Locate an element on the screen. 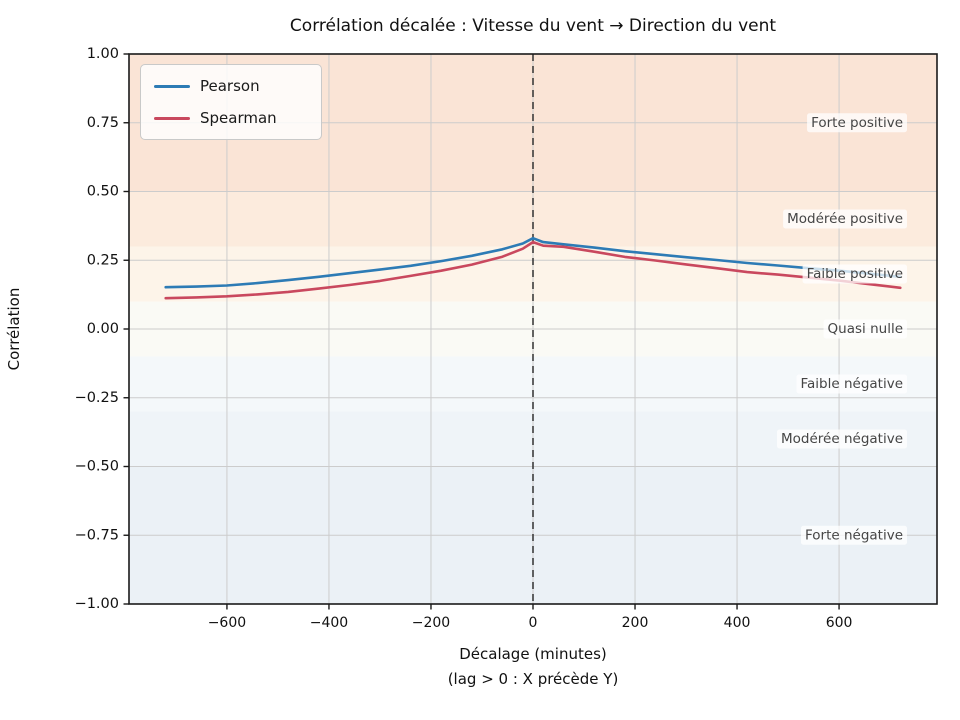  pearson-line-swatch is located at coordinates (172, 86).